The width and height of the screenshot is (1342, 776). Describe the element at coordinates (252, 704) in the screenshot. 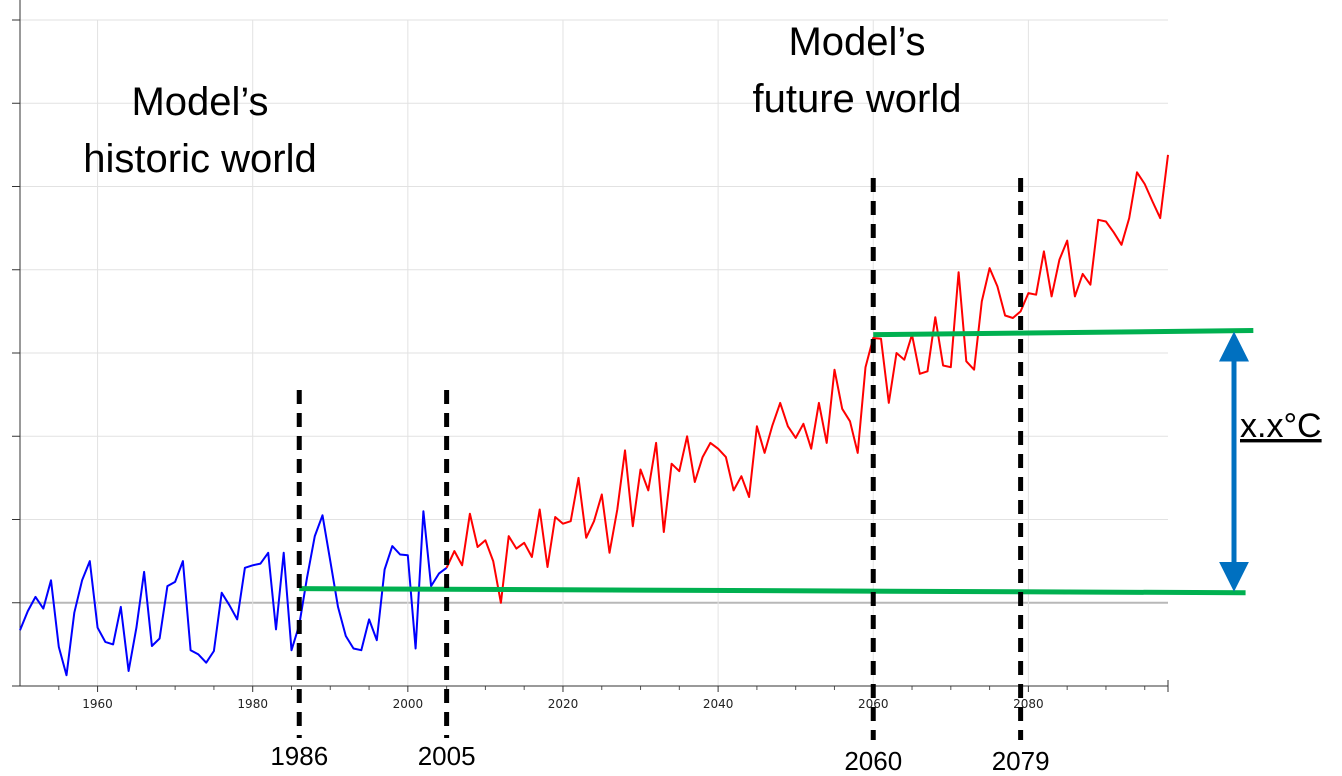

I see `x-tick-label: 1980` at that location.